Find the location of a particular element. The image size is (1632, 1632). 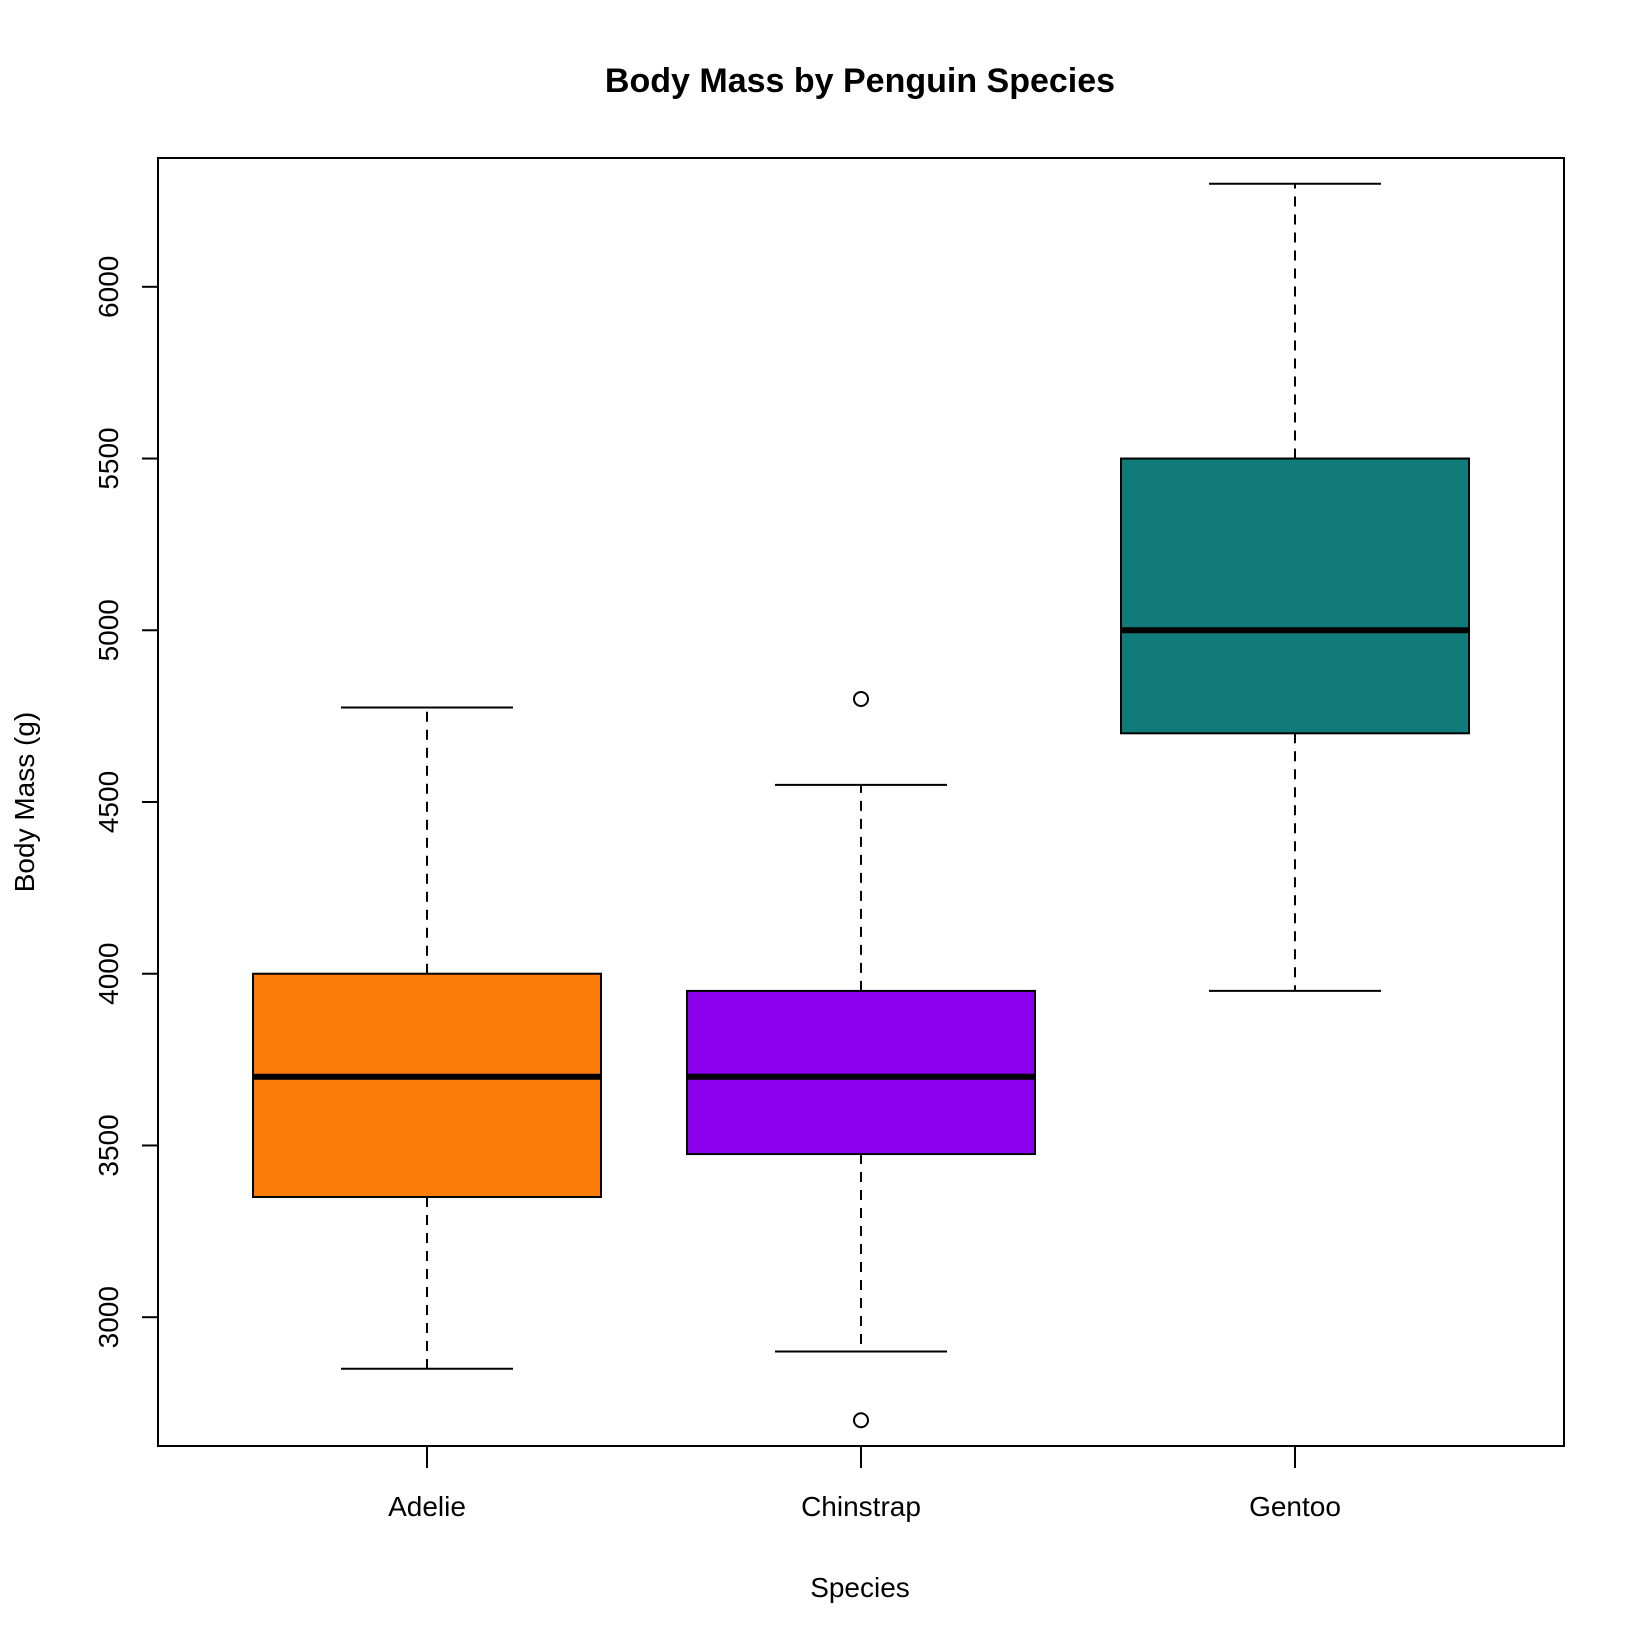

y-axis: 3000 3500 4000 4500 5000 5500 6000 is located at coordinates (125, 802).